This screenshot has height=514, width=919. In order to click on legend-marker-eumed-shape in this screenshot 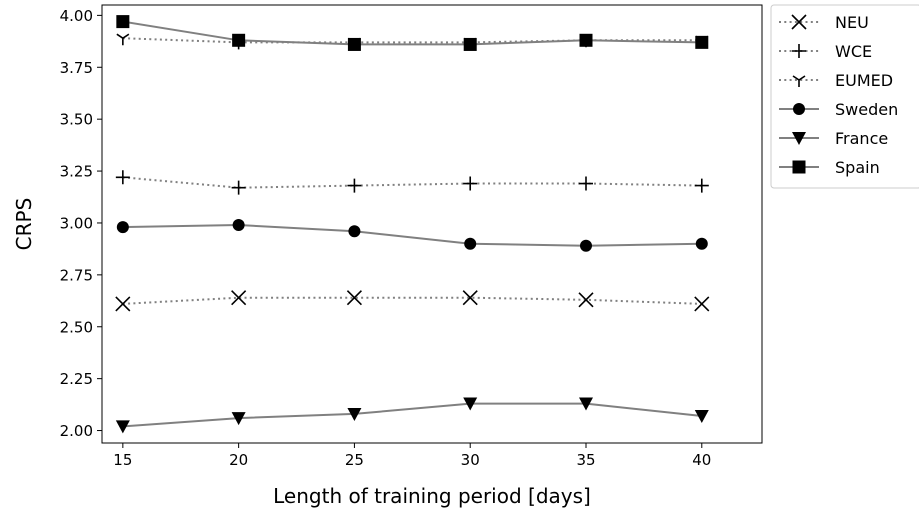, I will do `click(799, 81)`.